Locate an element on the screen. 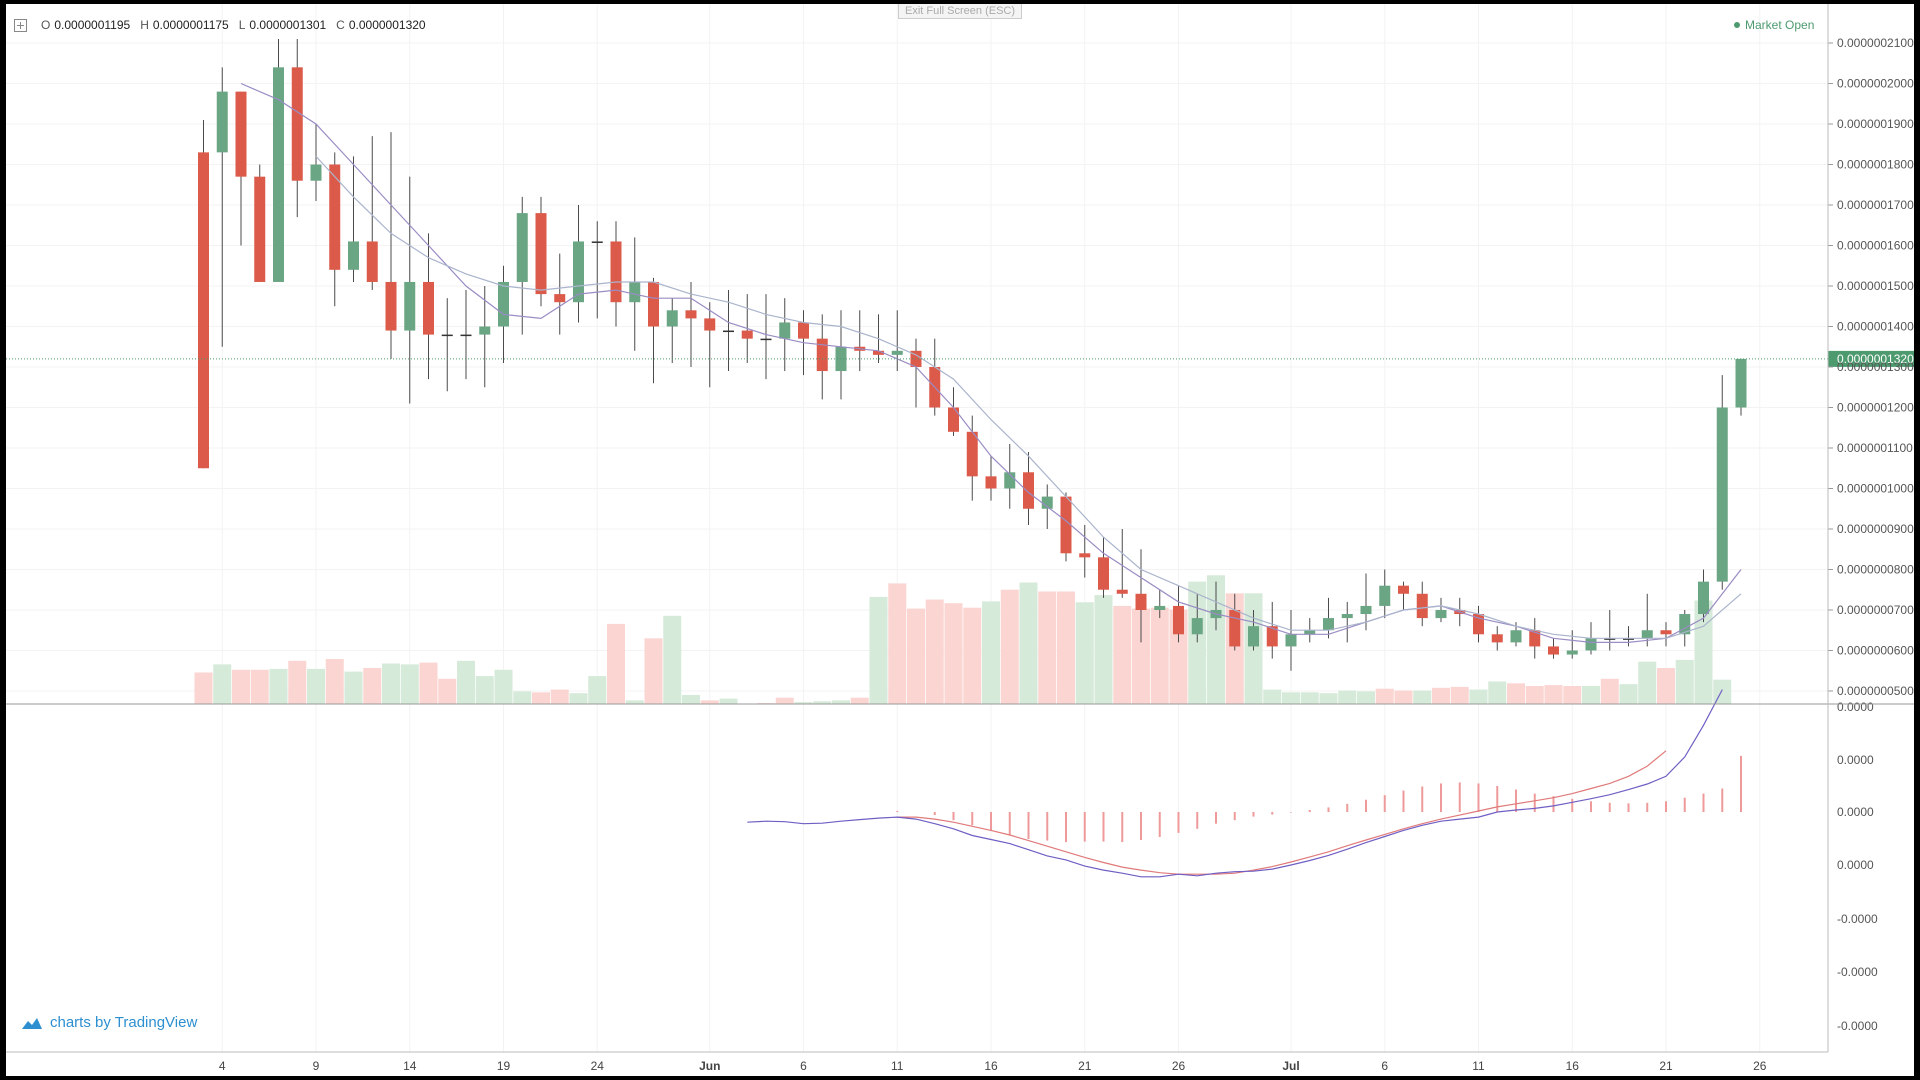 This screenshot has height=1080, width=1920. time-tick-label: 24 is located at coordinates (598, 1066).